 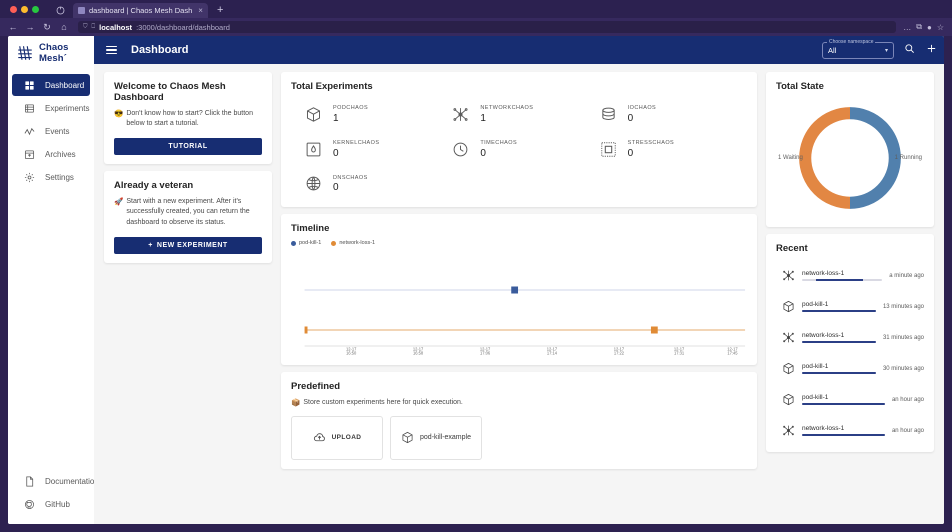 What do you see at coordinates (24, 9) in the screenshot?
I see `minimize-window-button` at bounding box center [24, 9].